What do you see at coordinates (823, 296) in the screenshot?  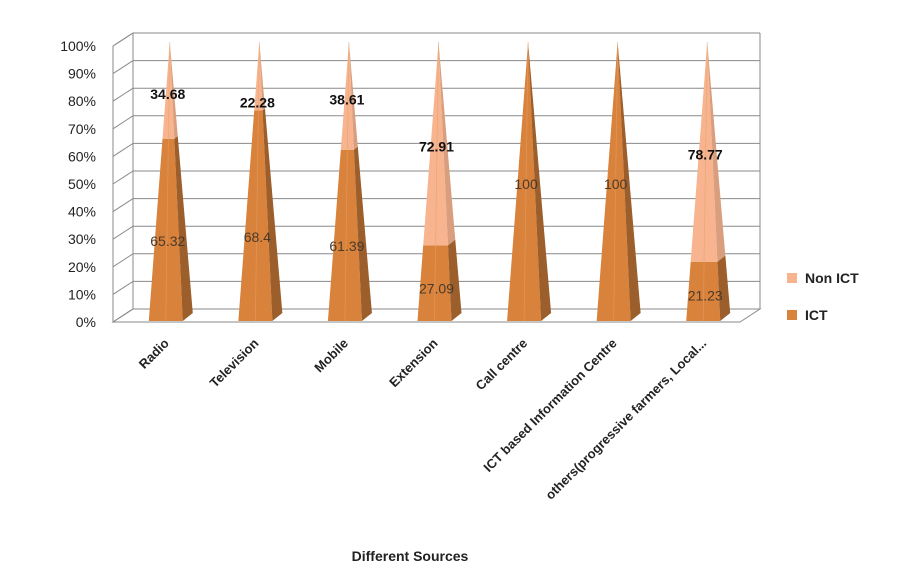 I see `legend: Non ICT ICT` at bounding box center [823, 296].